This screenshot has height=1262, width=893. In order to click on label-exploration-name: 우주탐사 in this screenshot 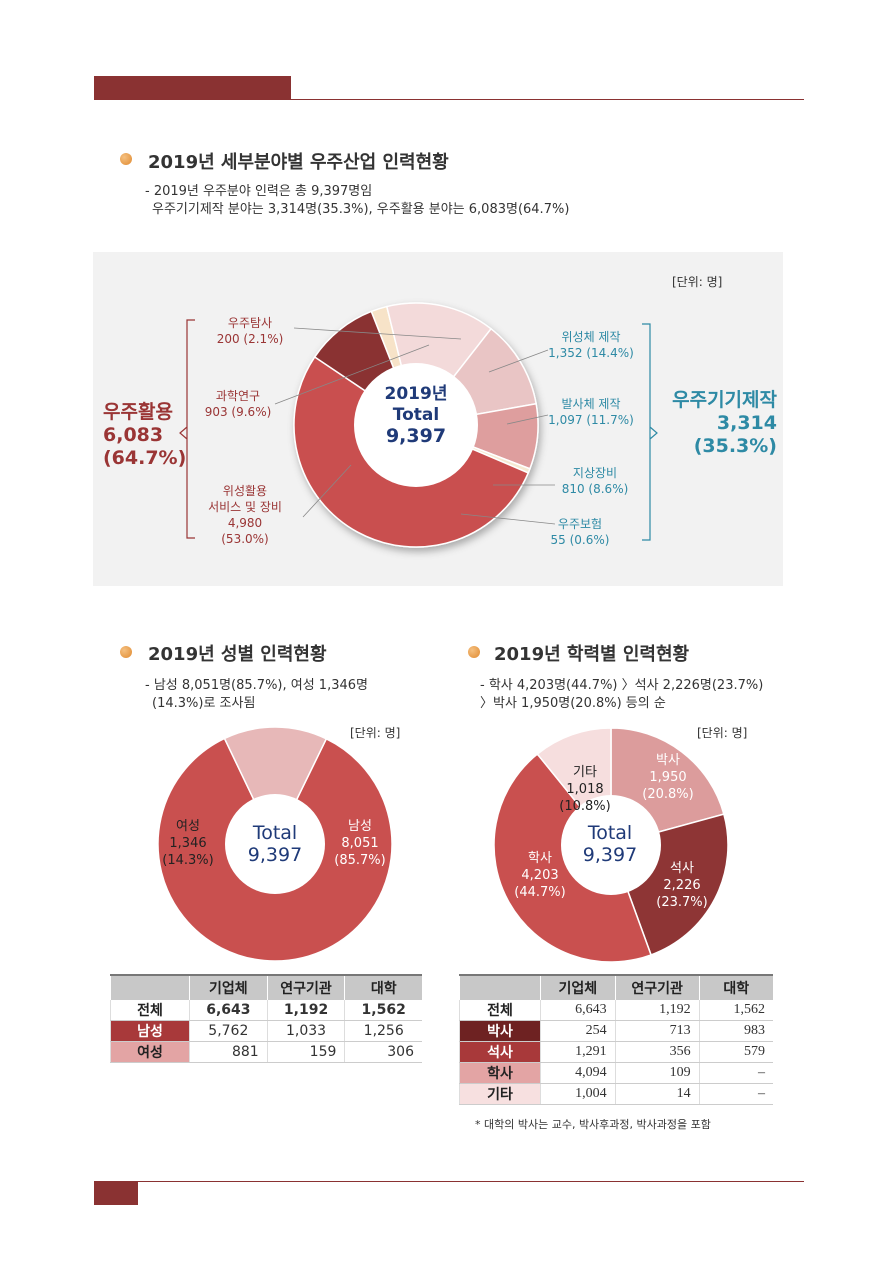, I will do `click(250, 323)`.